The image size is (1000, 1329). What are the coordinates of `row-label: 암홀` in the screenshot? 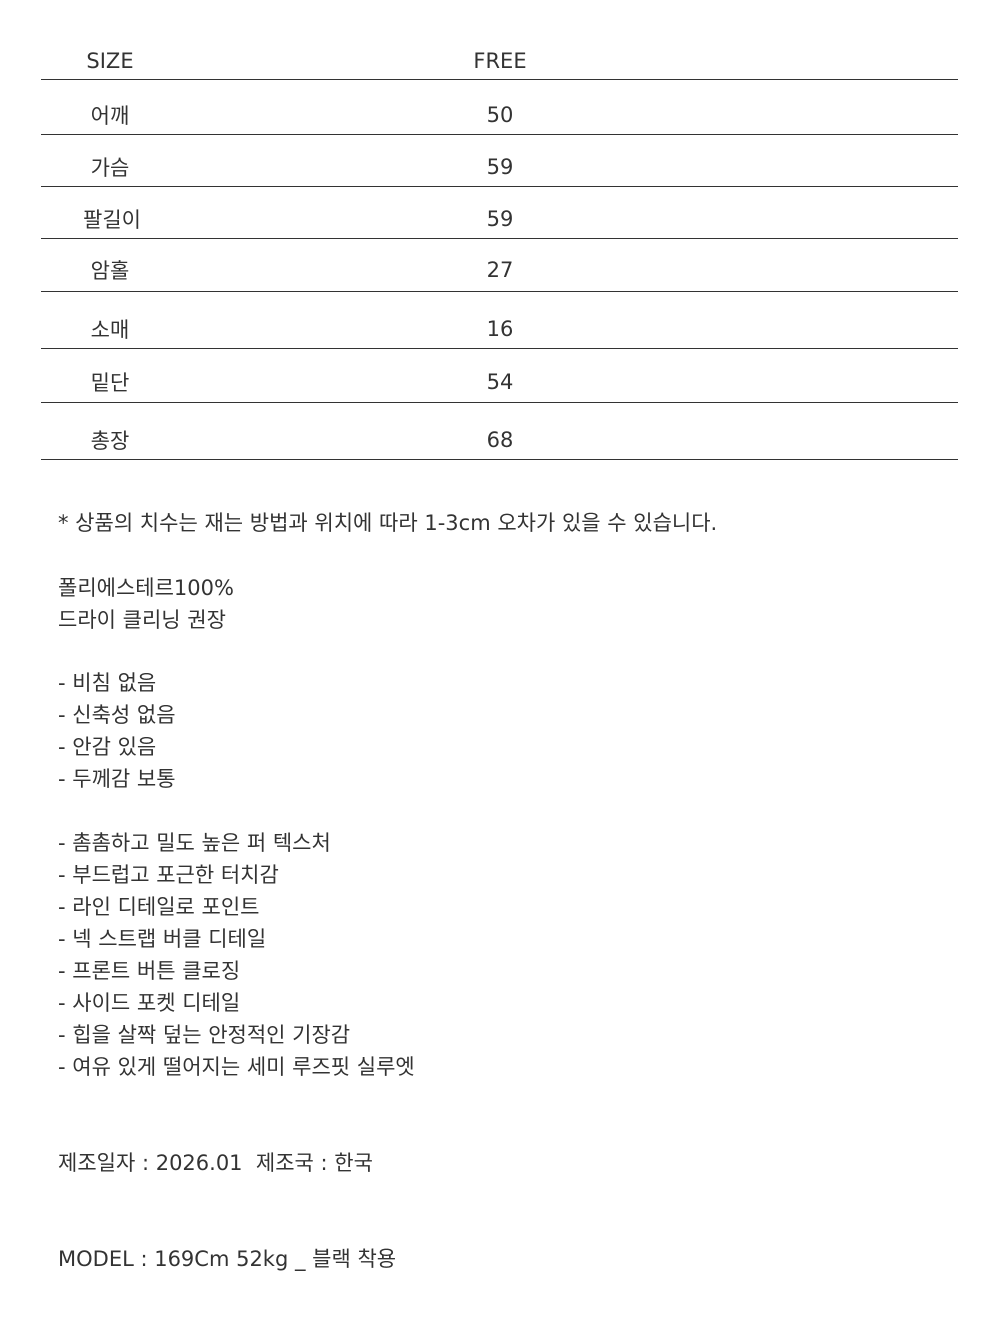 It's located at (110, 271).